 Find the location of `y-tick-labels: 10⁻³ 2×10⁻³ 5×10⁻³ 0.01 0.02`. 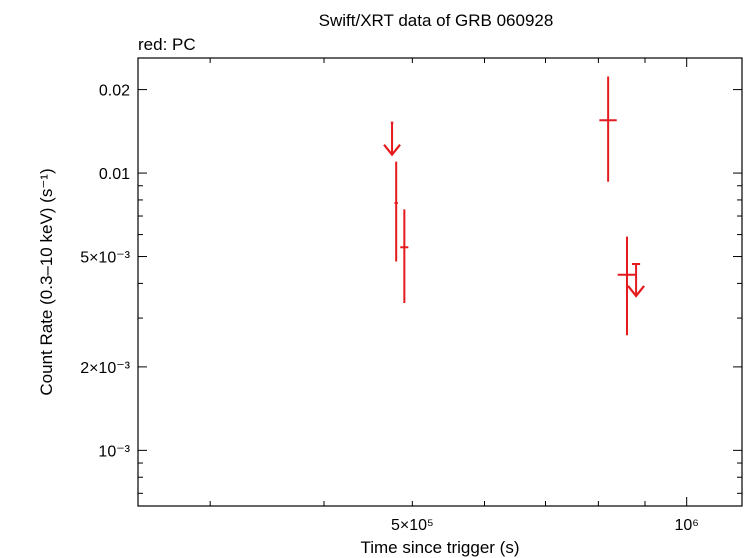

y-tick-labels: 10⁻³ 2×10⁻³ 5×10⁻³ 0.01 0.02 is located at coordinates (105, 272).